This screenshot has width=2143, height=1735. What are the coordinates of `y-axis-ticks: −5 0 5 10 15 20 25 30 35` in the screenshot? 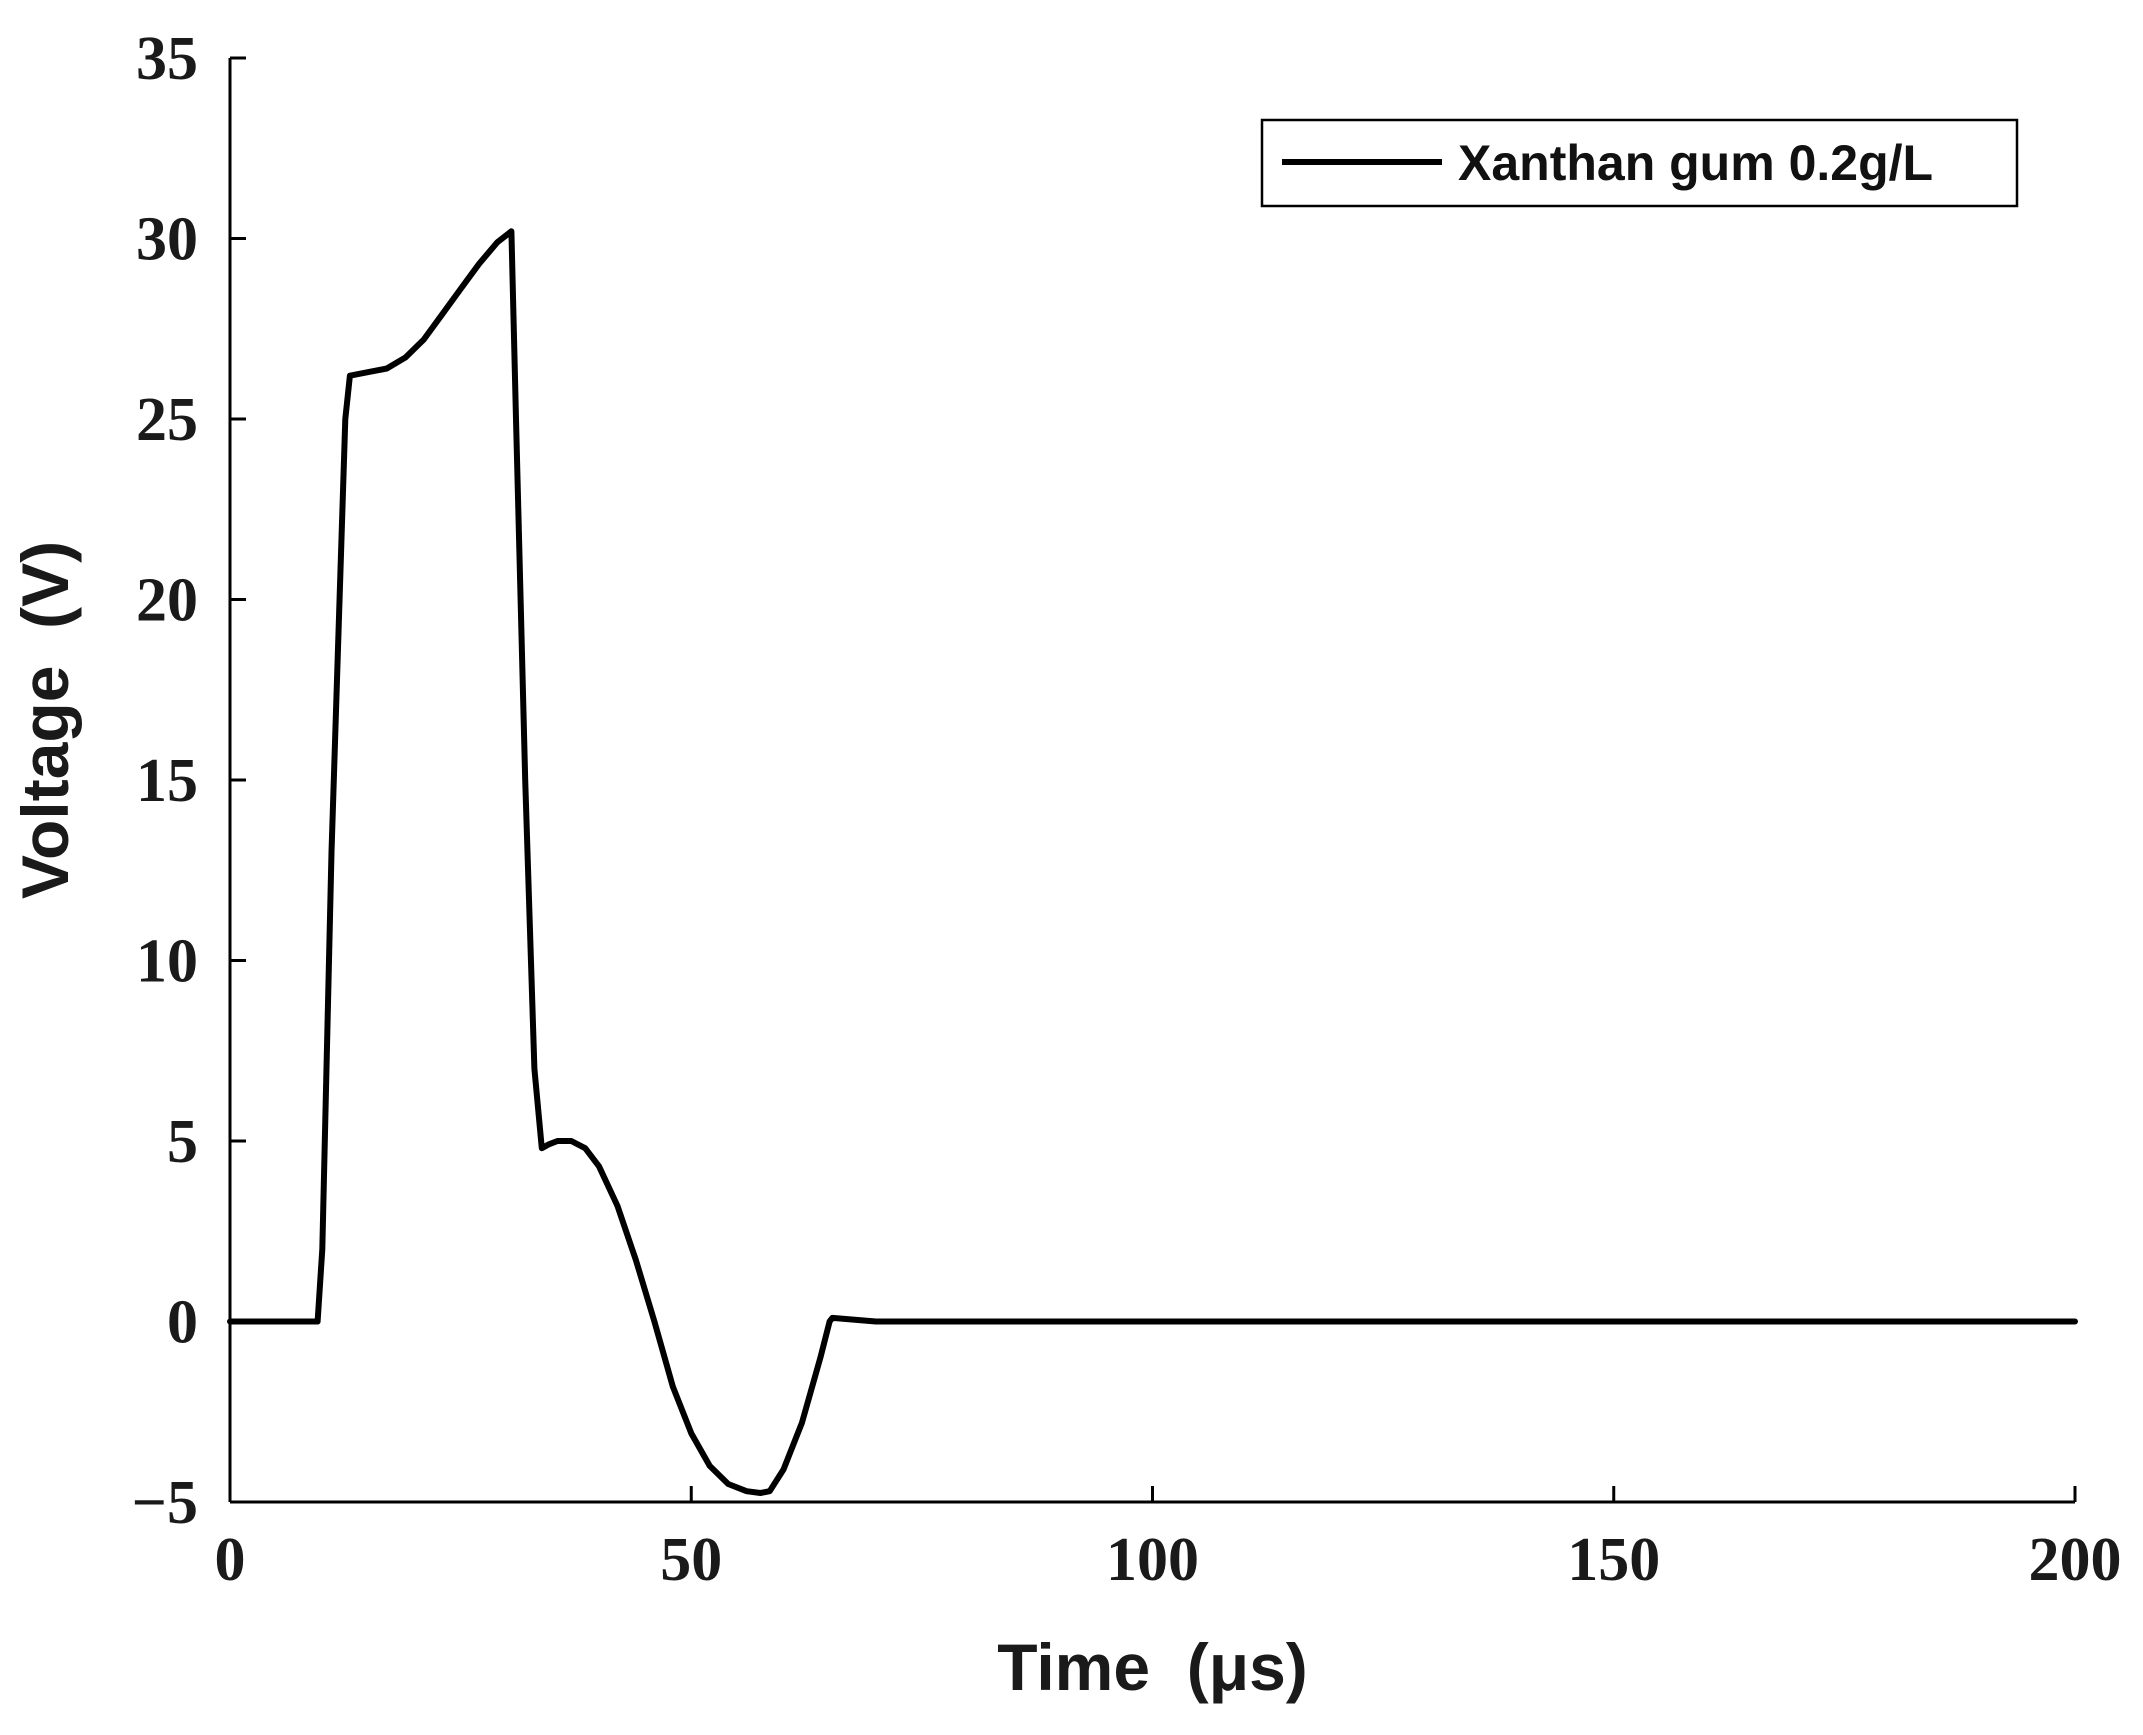 It's located at (189, 781).